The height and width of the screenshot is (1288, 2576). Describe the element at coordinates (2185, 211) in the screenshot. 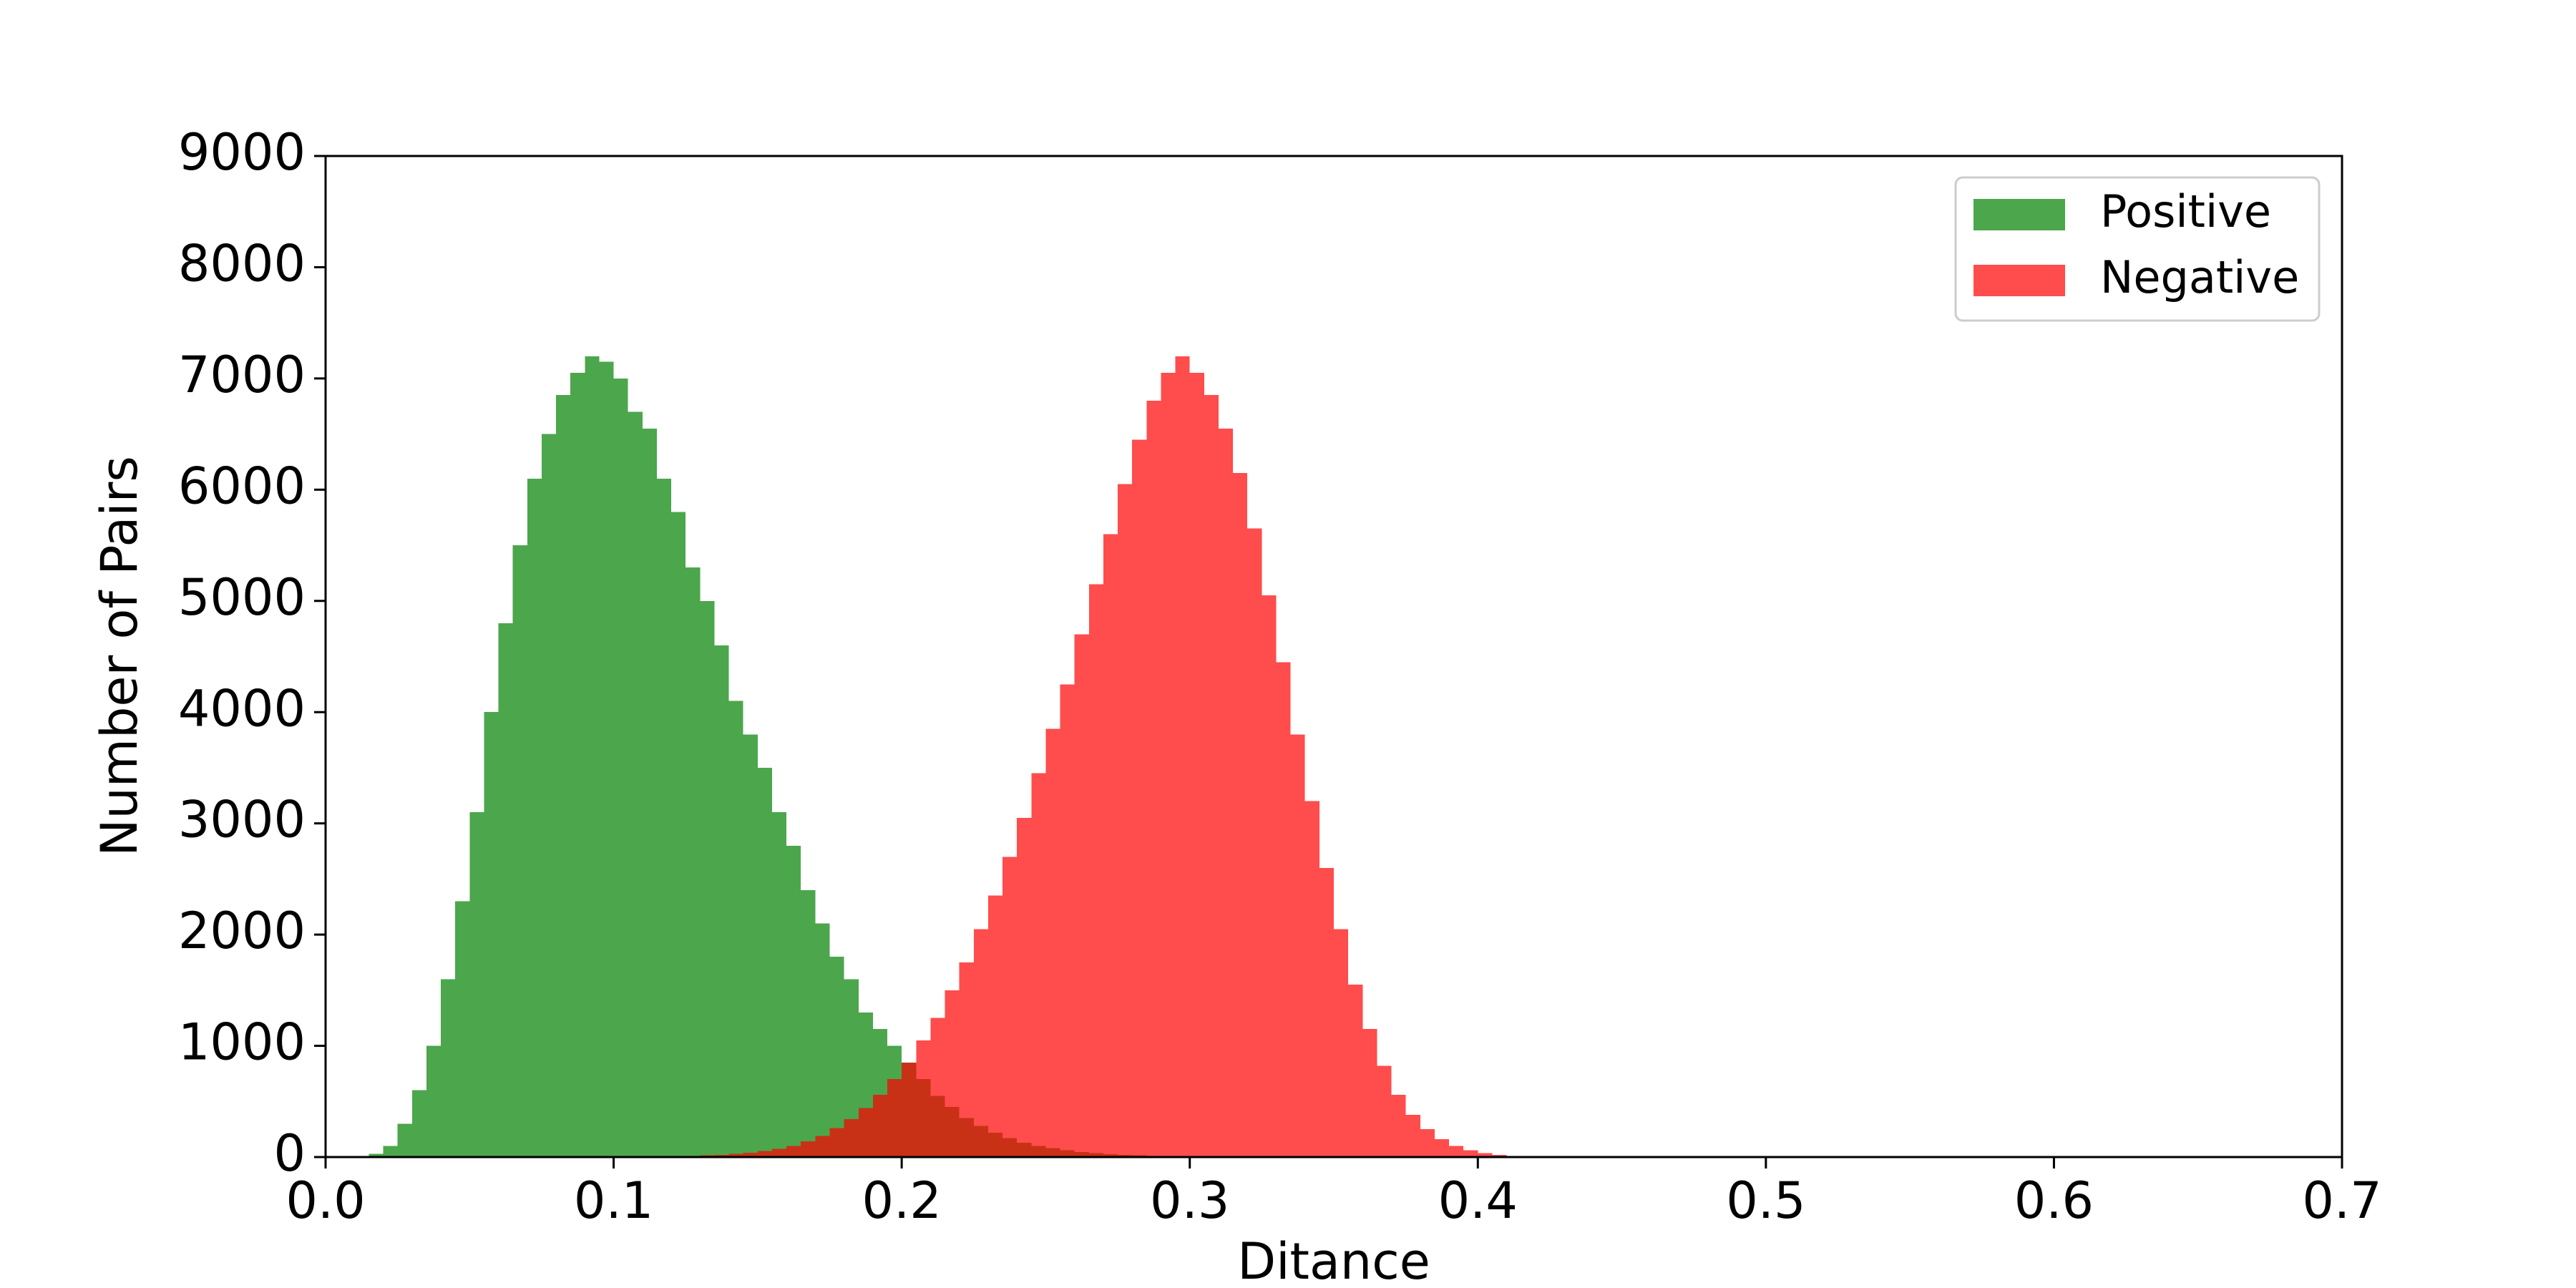

I see `legend-label: Positive` at that location.